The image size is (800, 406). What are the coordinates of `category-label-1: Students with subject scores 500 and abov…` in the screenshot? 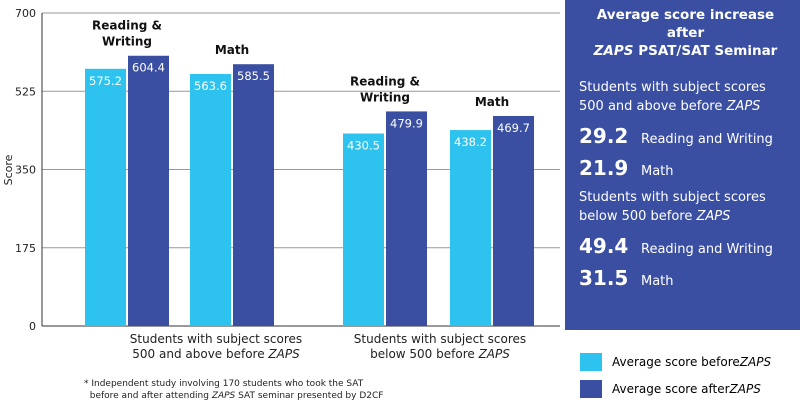 It's located at (216, 346).